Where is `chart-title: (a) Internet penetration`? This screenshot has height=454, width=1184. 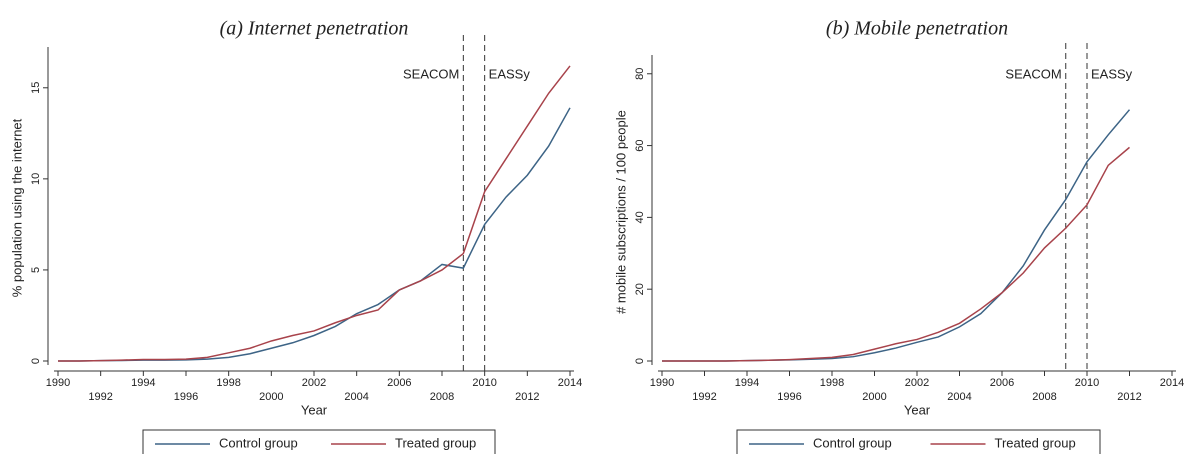 chart-title: (a) Internet penetration is located at coordinates (314, 29).